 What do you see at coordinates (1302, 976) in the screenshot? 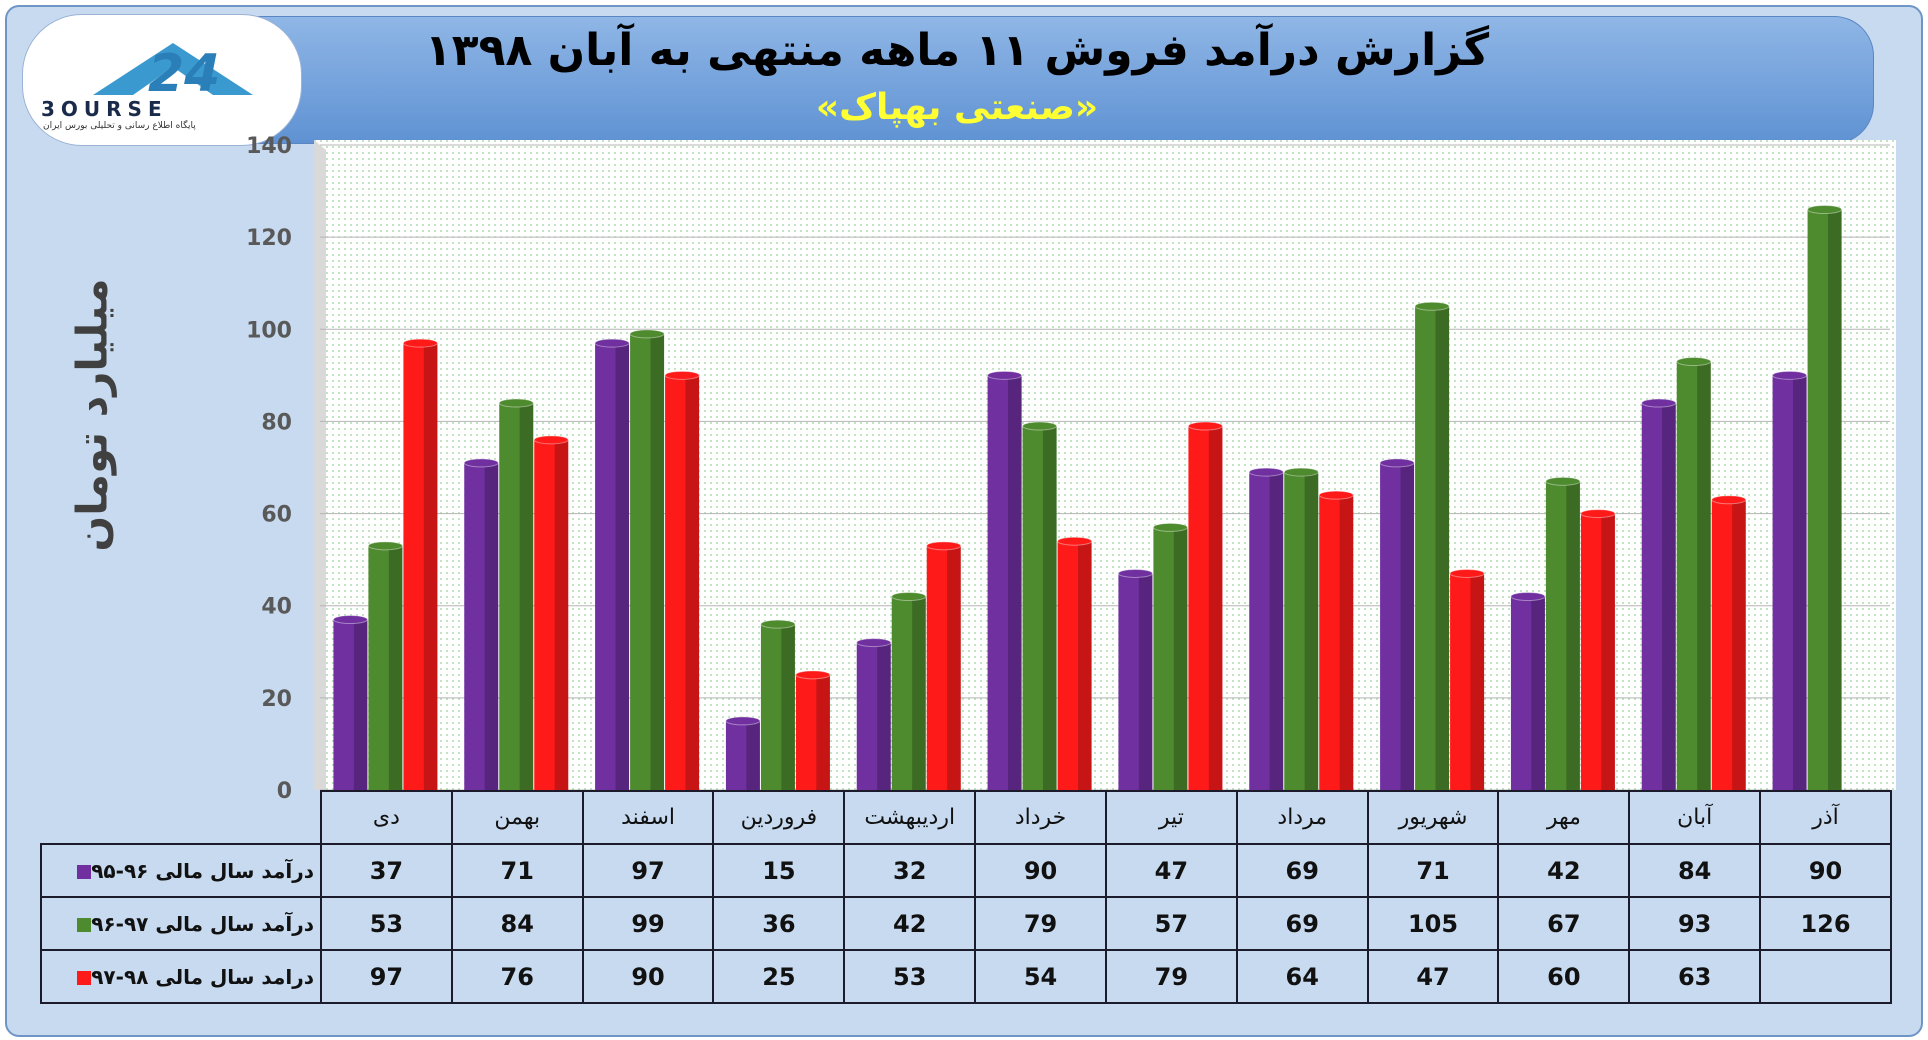
I see `data-label: 64` at bounding box center [1302, 976].